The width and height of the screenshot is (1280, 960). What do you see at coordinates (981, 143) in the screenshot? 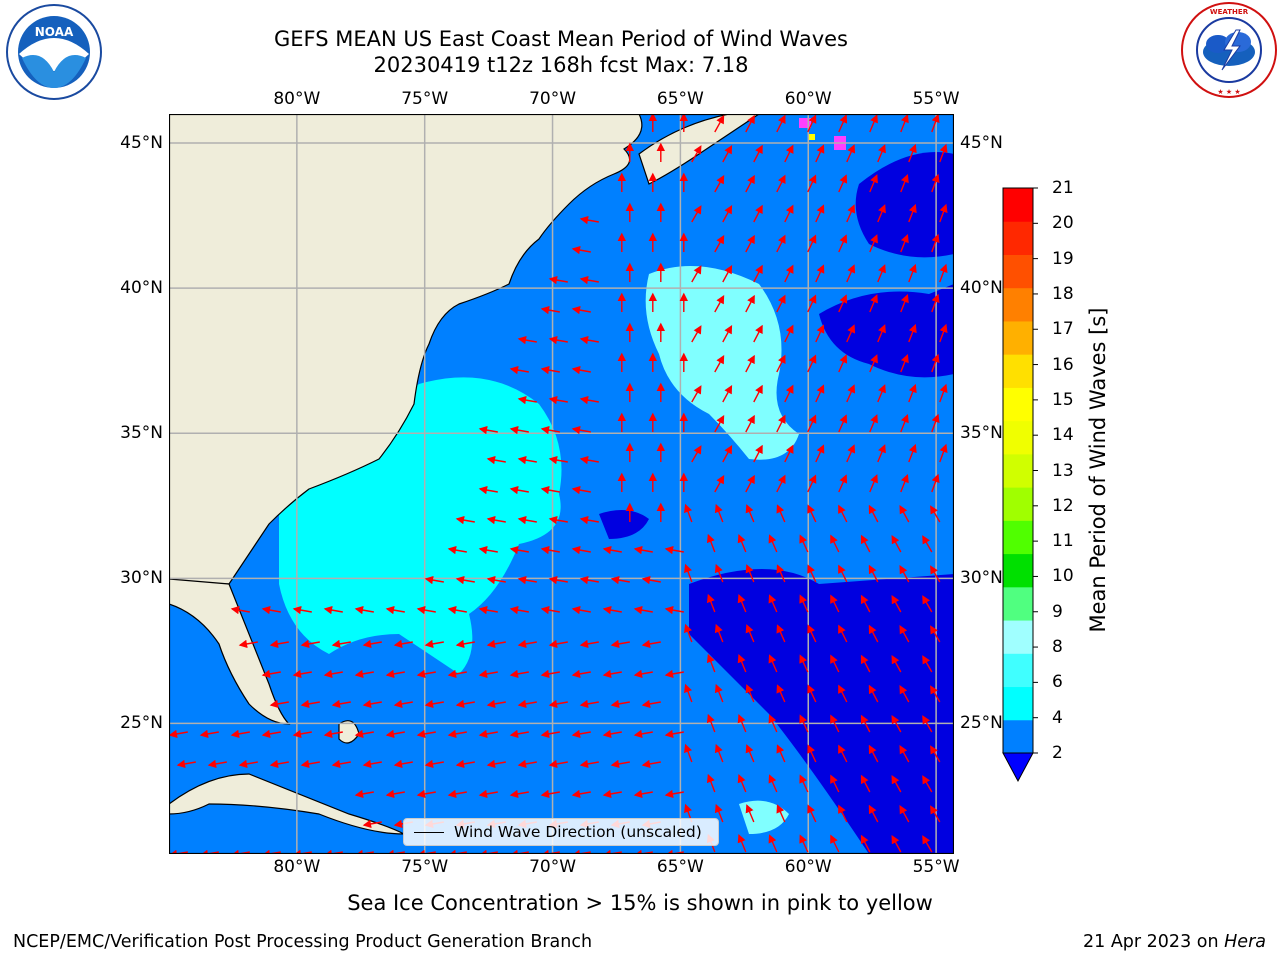
I see `lat-tick-label-right: 45°N` at bounding box center [981, 143].